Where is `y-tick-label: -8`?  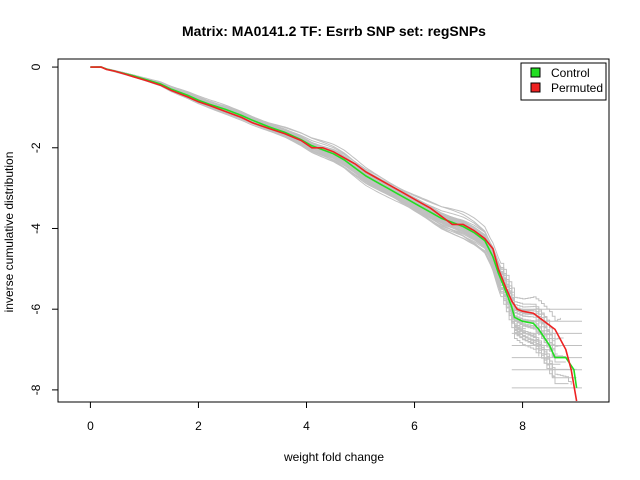
y-tick-label: -8 is located at coordinates (36, 389).